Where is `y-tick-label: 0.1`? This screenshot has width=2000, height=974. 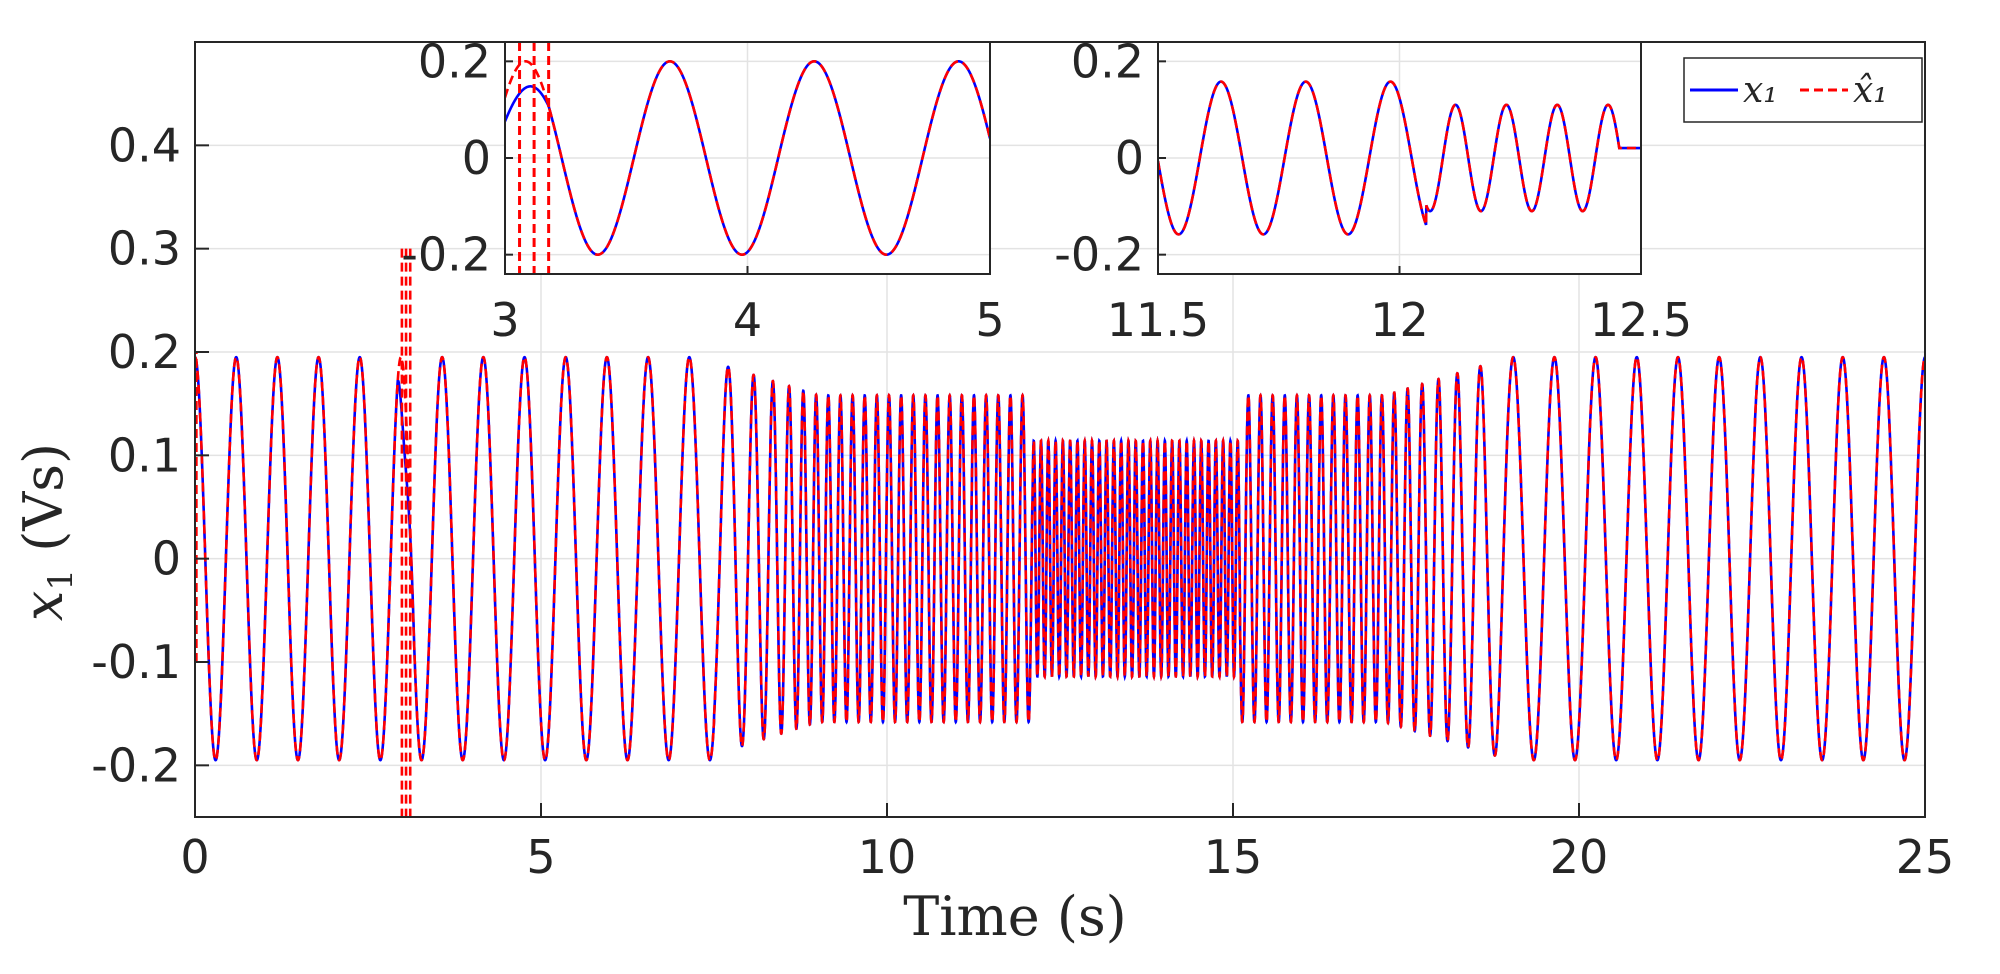 y-tick-label: 0.1 is located at coordinates (144, 455).